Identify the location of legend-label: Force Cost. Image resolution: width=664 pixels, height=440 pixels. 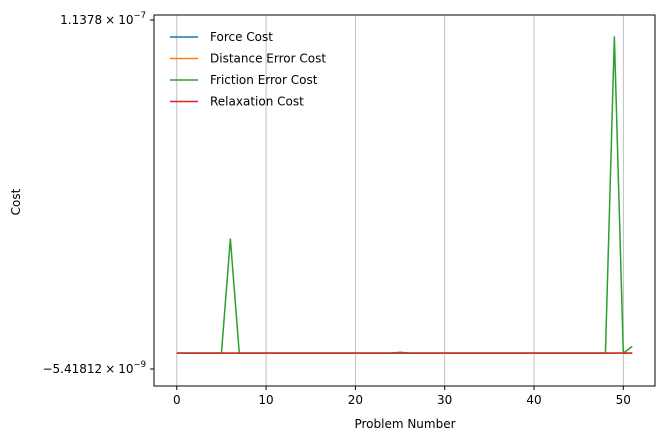
(241, 37).